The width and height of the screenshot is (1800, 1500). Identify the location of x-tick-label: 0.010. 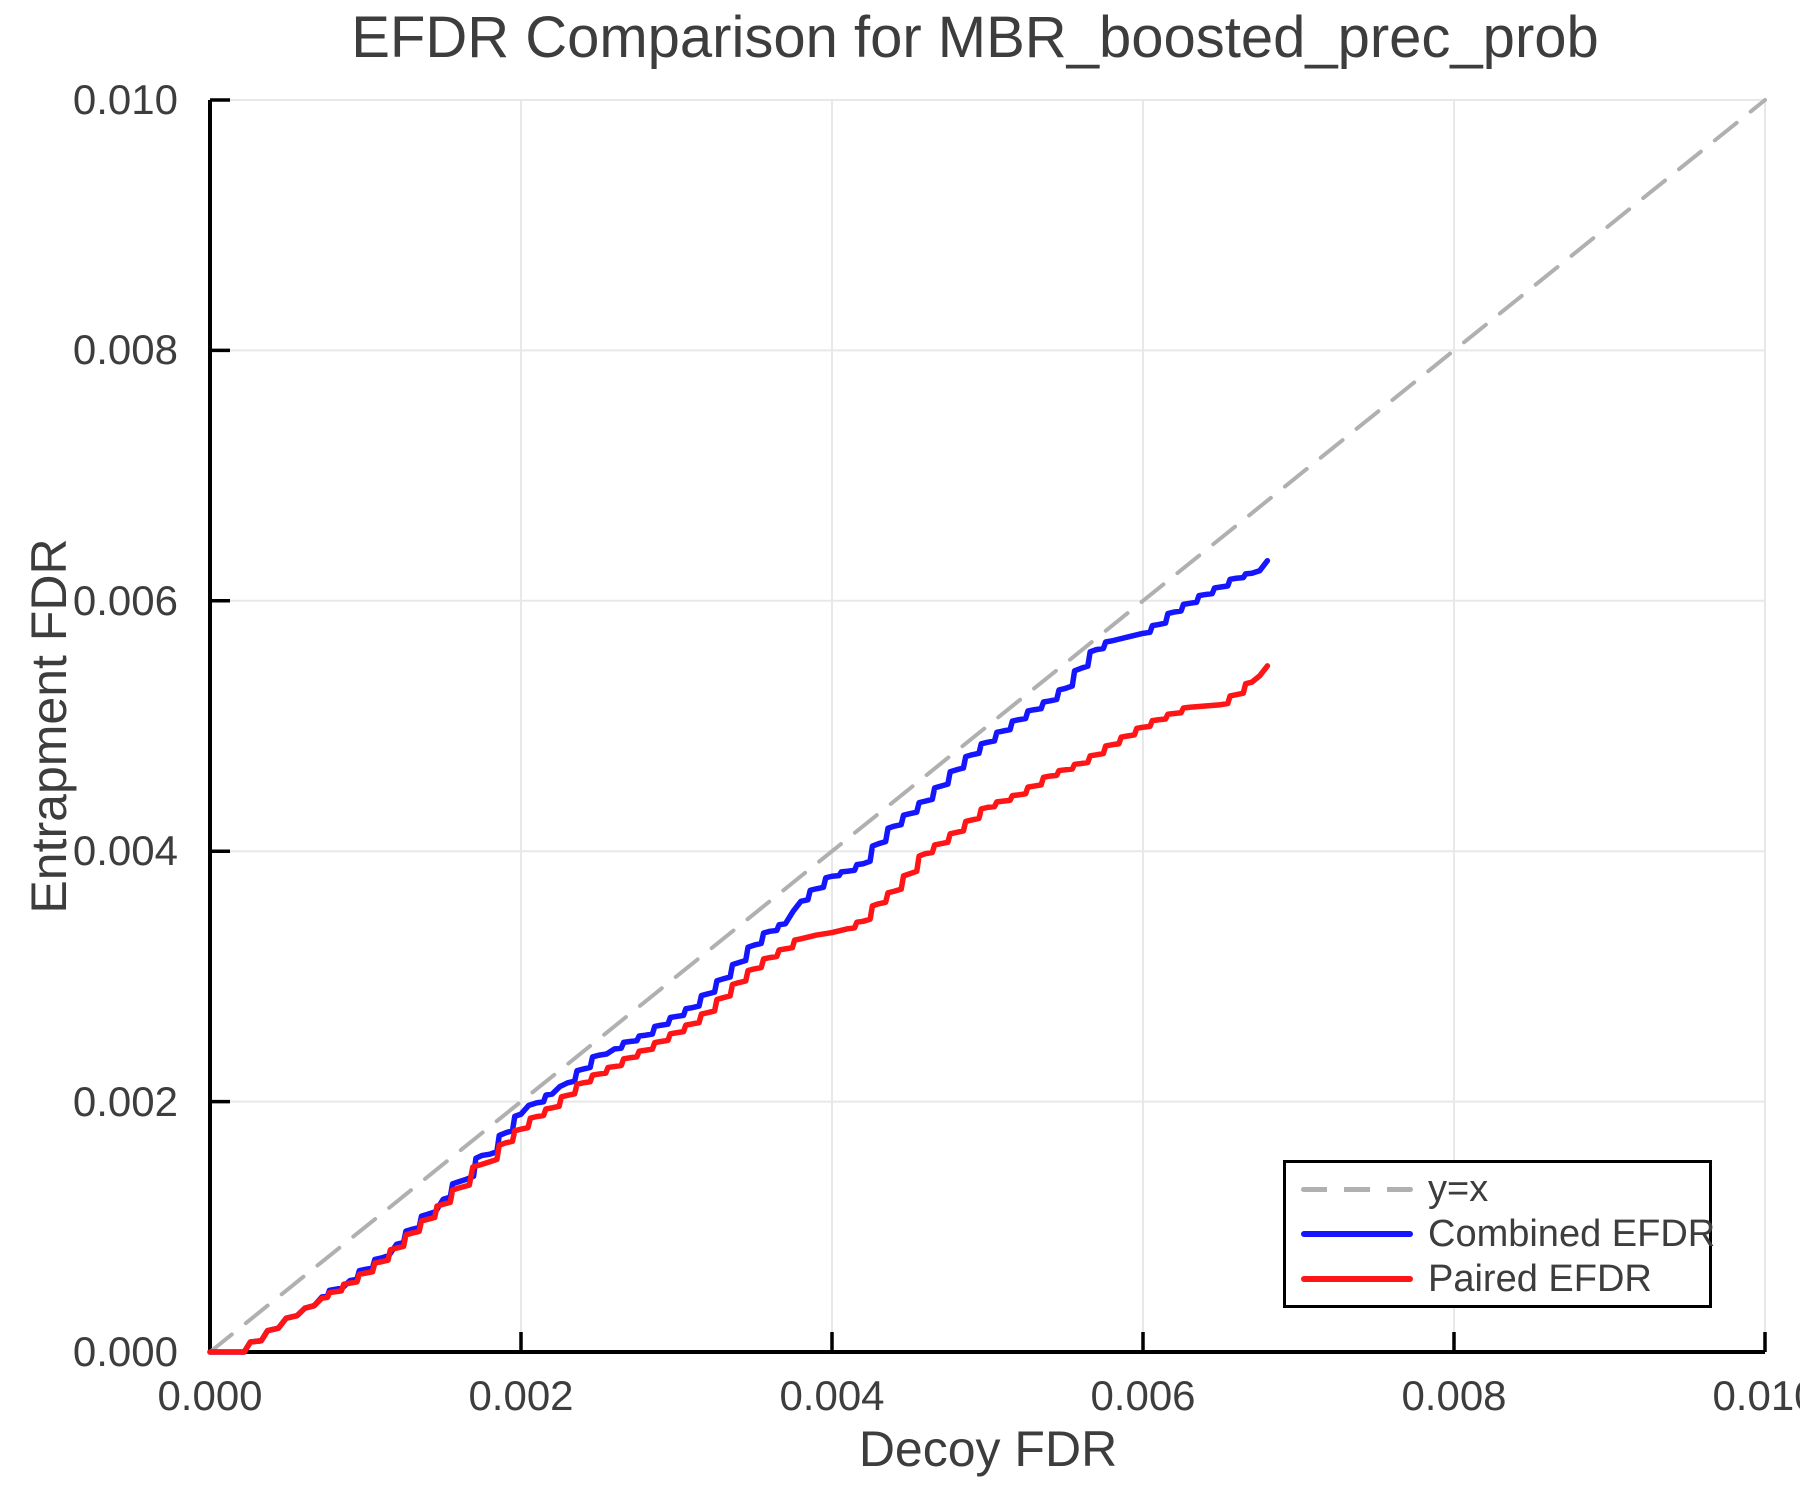
(1756, 1395).